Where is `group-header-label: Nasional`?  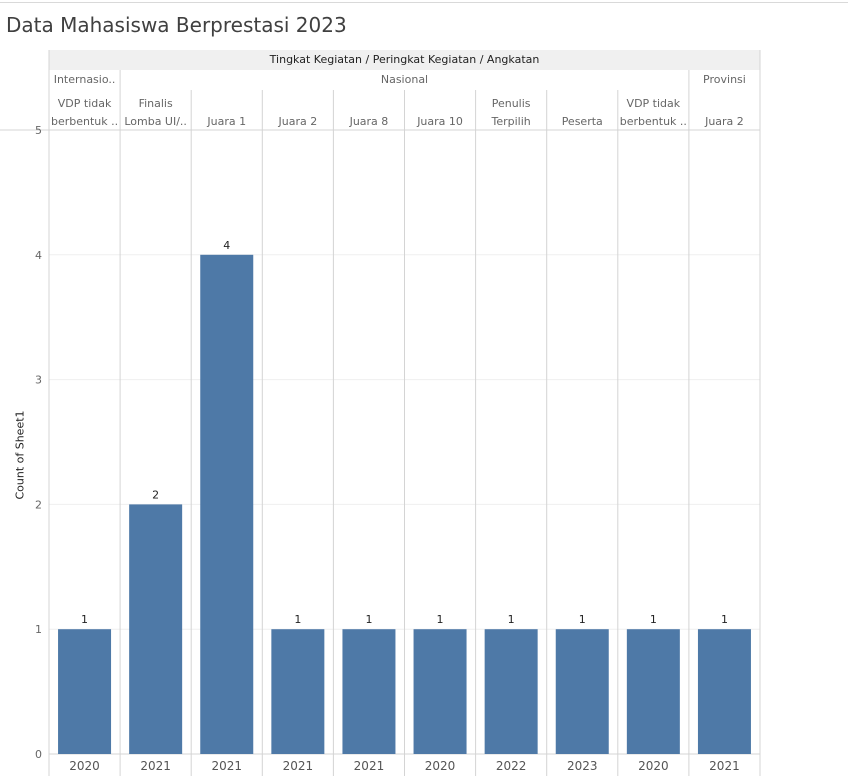
group-header-label: Nasional is located at coordinates (404, 79).